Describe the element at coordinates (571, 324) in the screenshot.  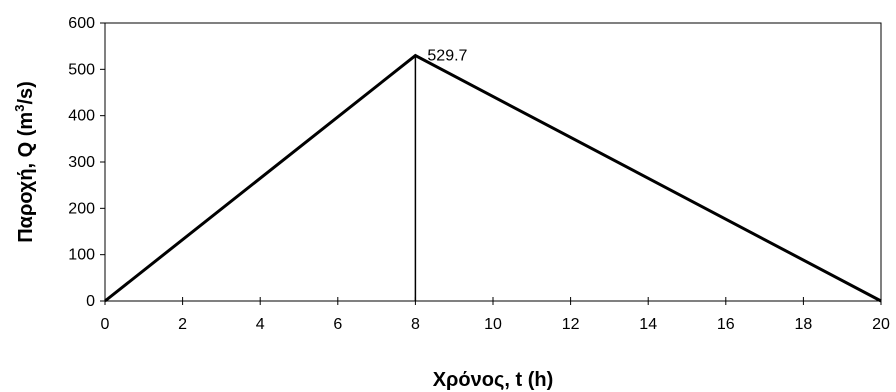
I see `x-tick-label: 12` at that location.